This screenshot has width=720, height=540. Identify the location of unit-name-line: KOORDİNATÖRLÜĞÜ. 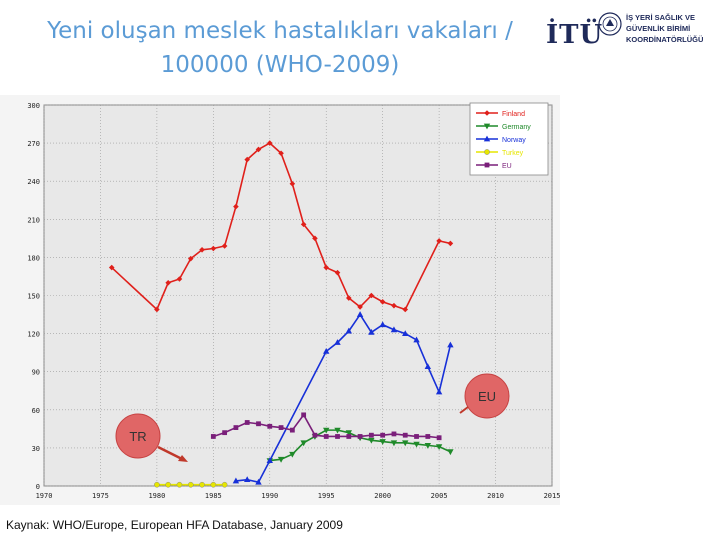
(665, 39).